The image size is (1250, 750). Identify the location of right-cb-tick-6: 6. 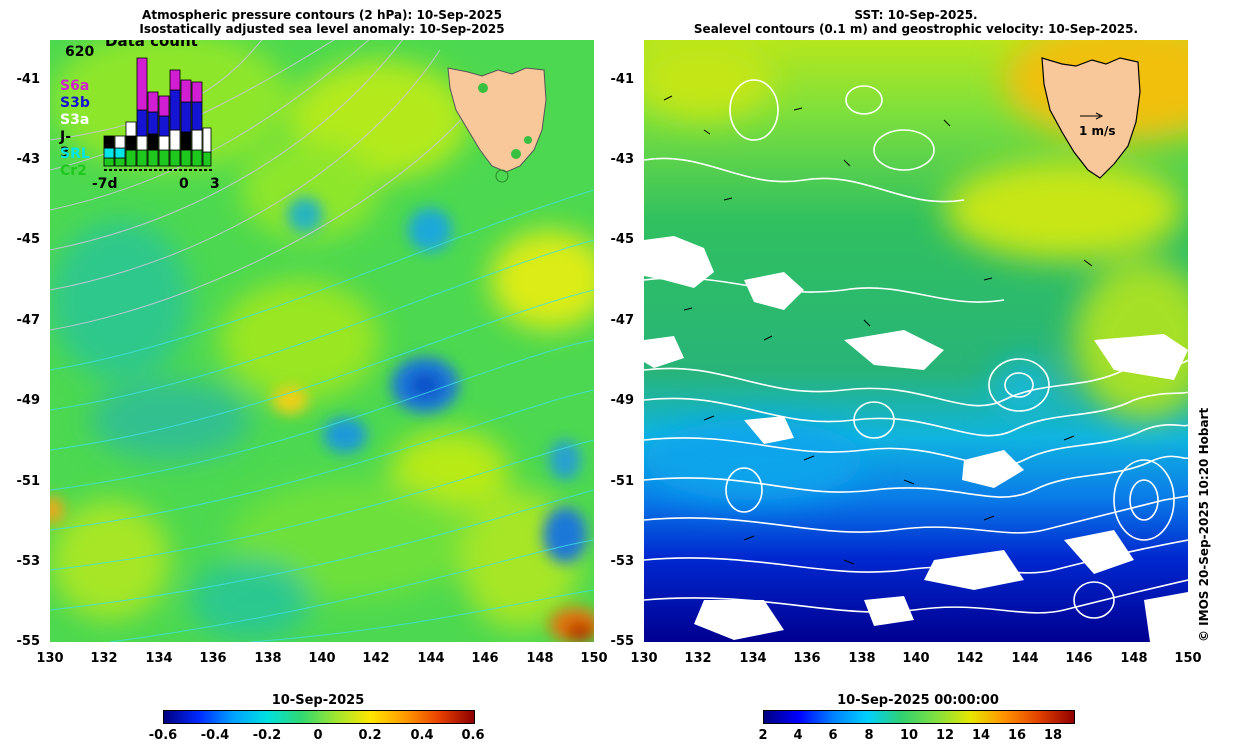
(833, 735).